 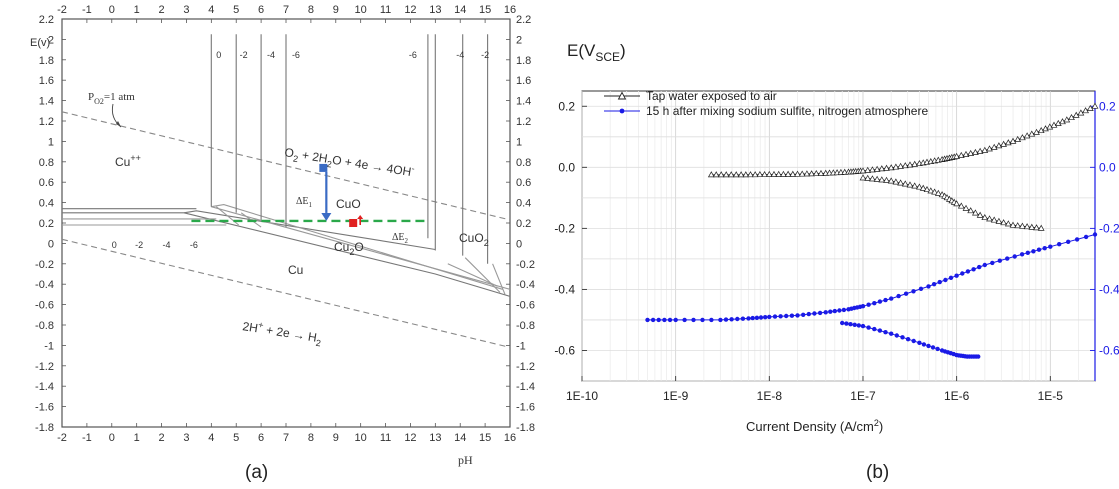 What do you see at coordinates (523, 122) in the screenshot?
I see `y-tick-right-5: 1.2` at bounding box center [523, 122].